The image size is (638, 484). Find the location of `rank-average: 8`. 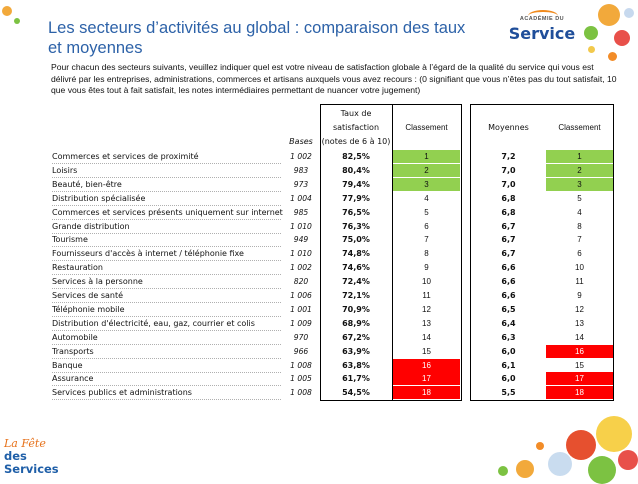

rank-average: 8 is located at coordinates (579, 226).